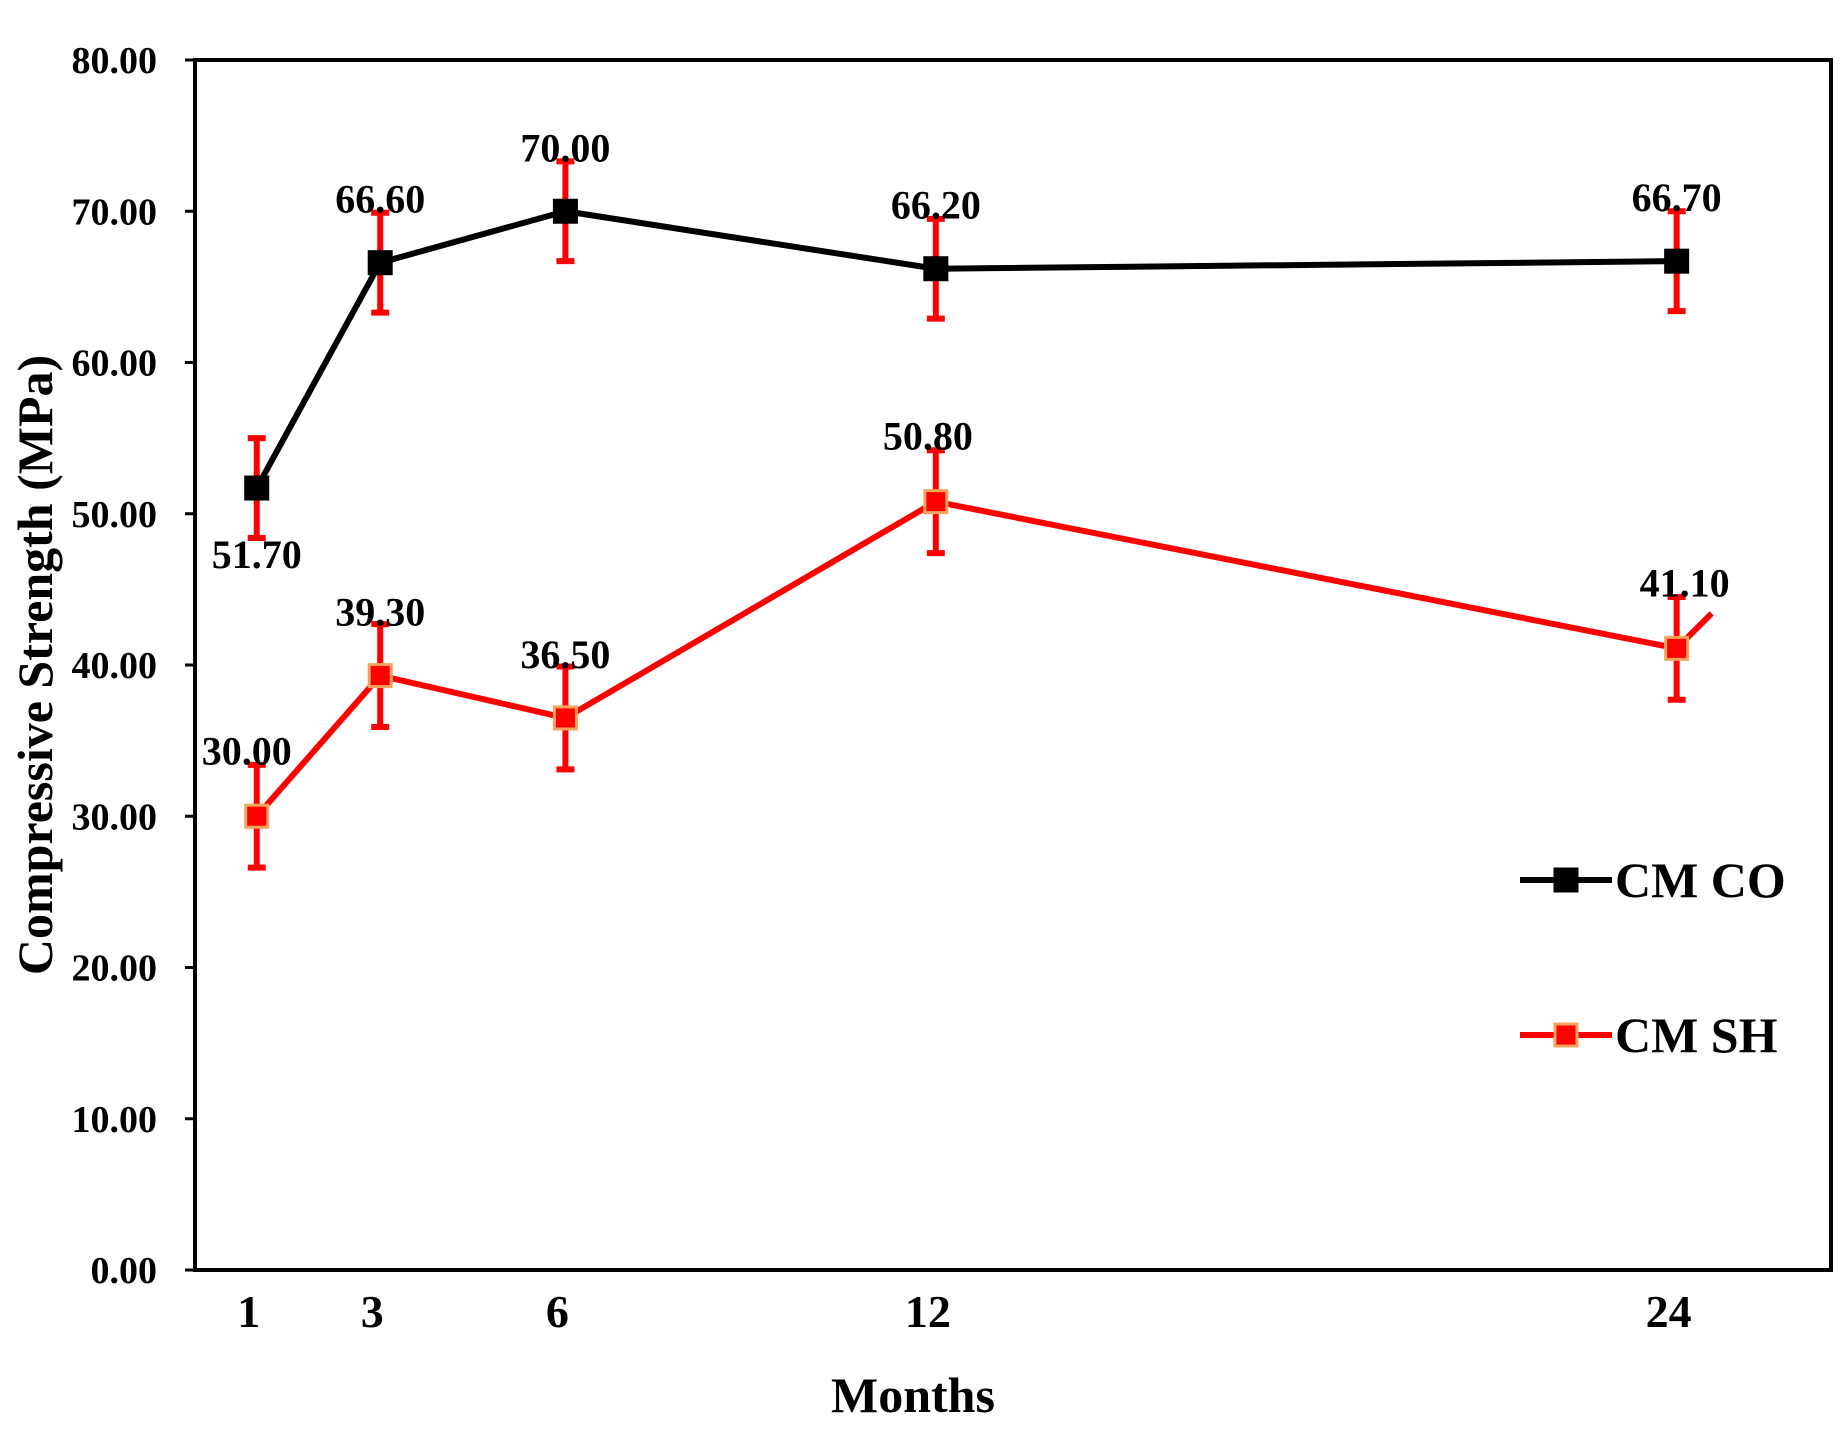 The height and width of the screenshot is (1444, 1846). What do you see at coordinates (115, 817) in the screenshot?
I see `y-tick-label: 30.00` at bounding box center [115, 817].